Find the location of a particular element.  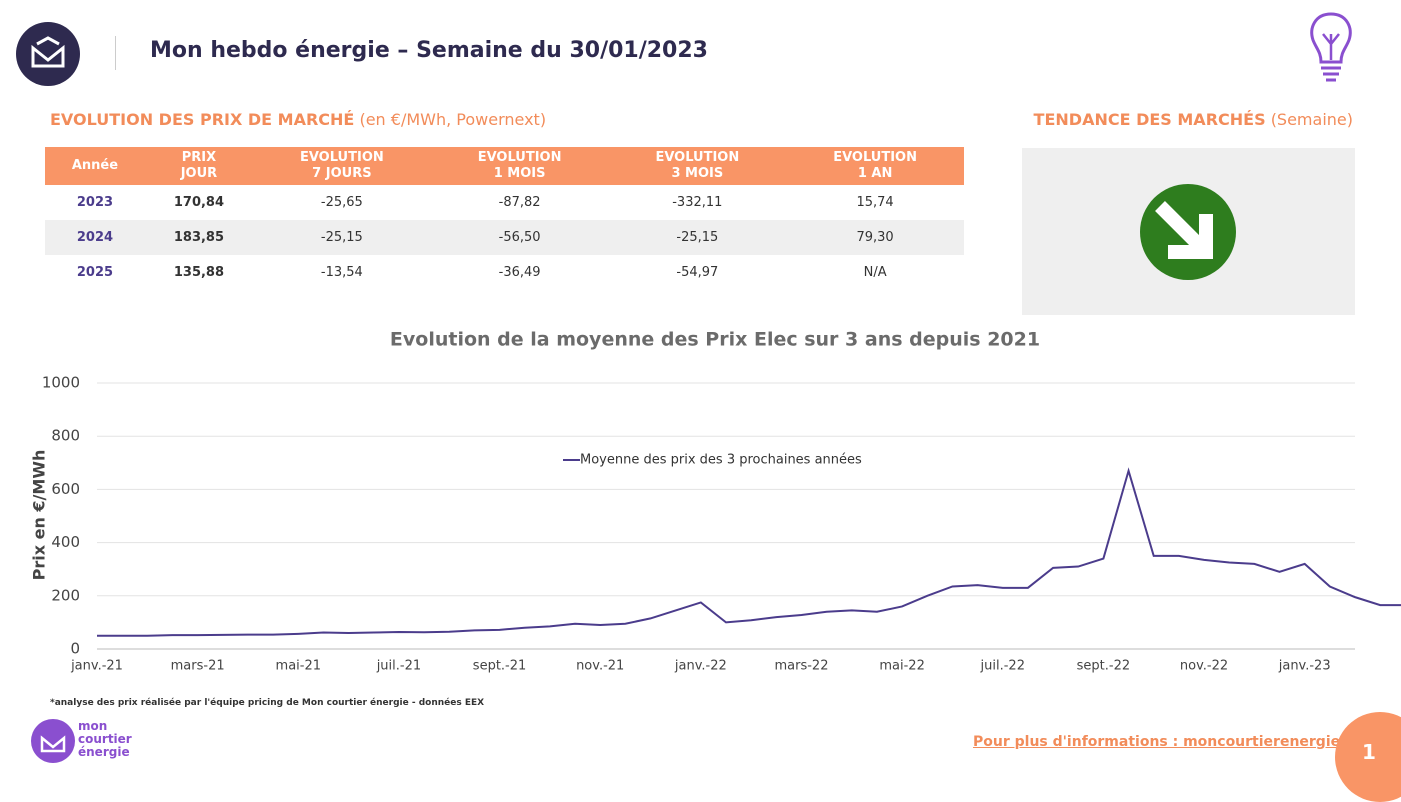

table-cell: 79,30 is located at coordinates (875, 237).